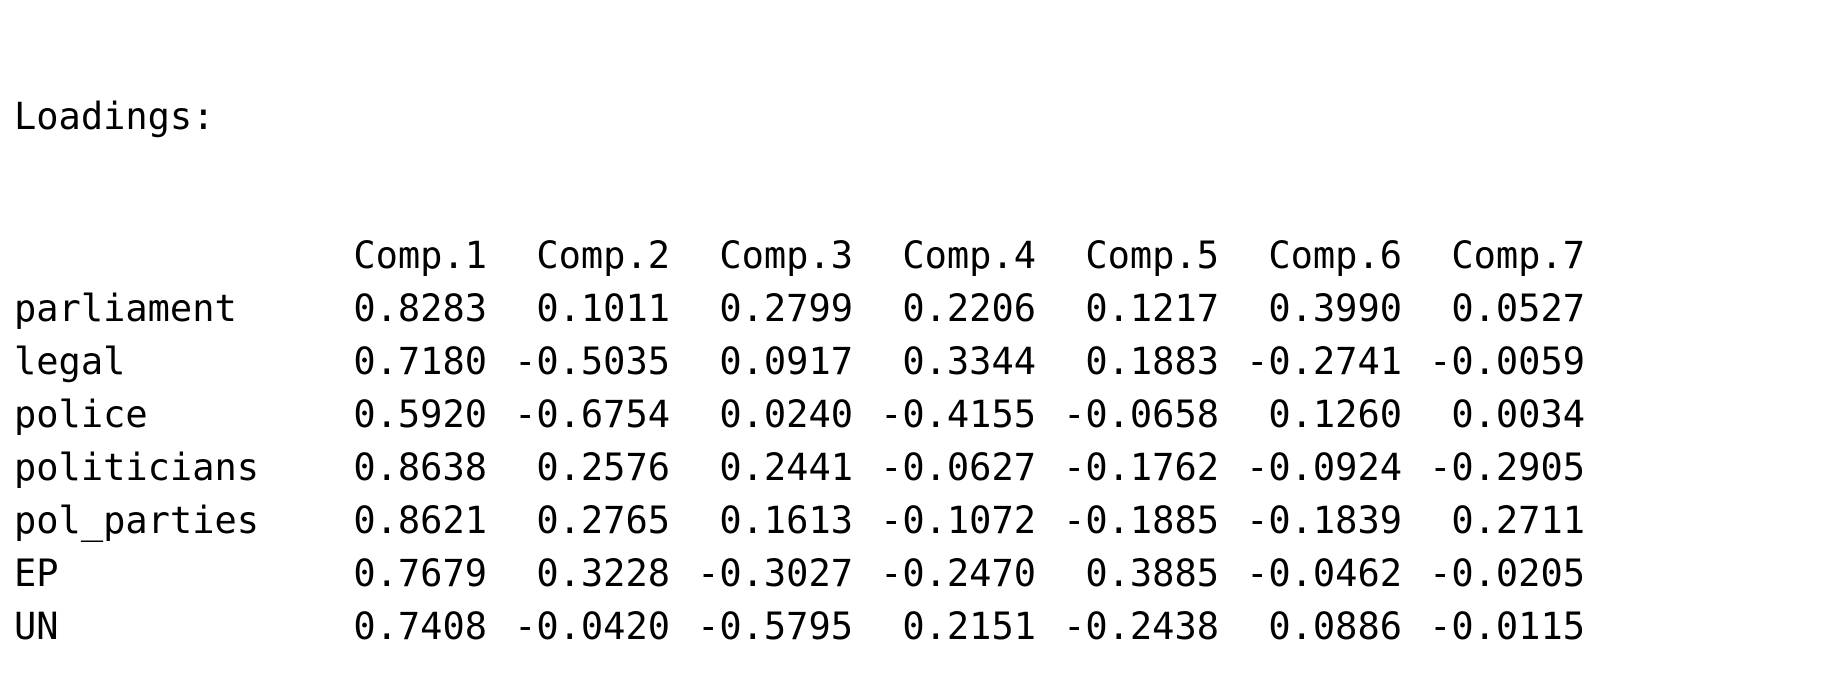 The image size is (1848, 696). What do you see at coordinates (70, 361) in the screenshot?
I see `row-label: legal` at bounding box center [70, 361].